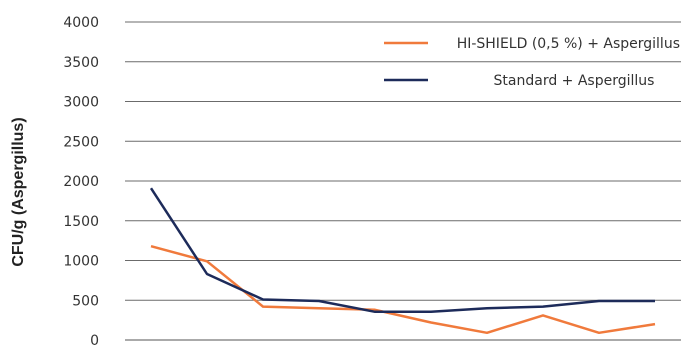  I want to click on y-tick-label: 2000, so click(81, 182).